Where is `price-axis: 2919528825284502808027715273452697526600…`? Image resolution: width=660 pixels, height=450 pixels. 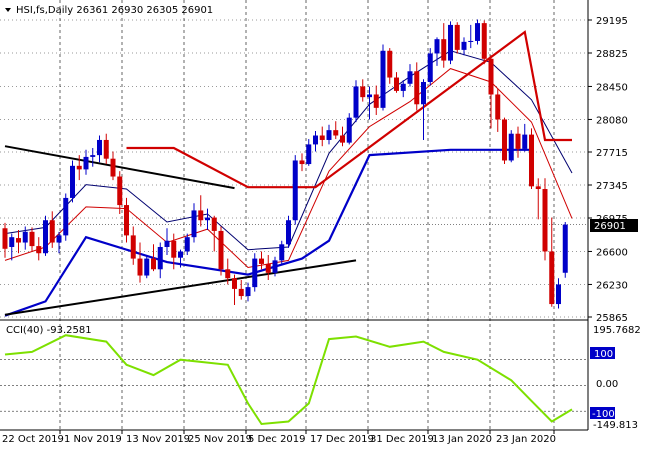 price-axis: 2919528825284502808027715273452697526600… is located at coordinates (608, 170).